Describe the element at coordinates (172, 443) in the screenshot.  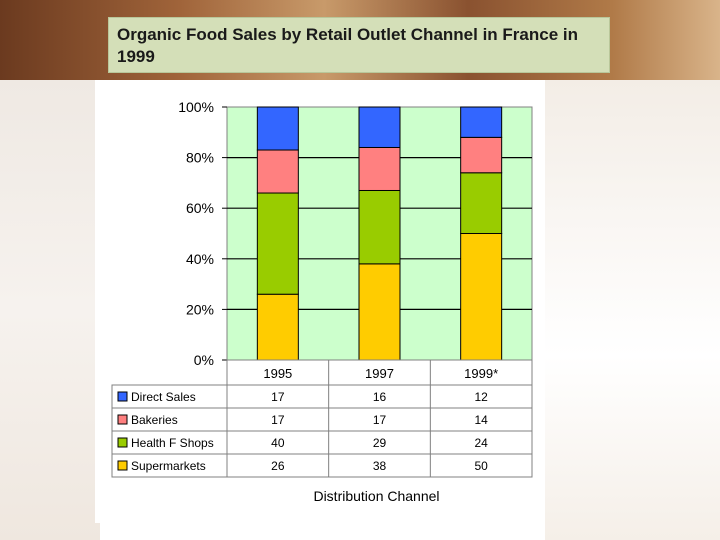
I see `legend-label: Health F Shops` at that location.